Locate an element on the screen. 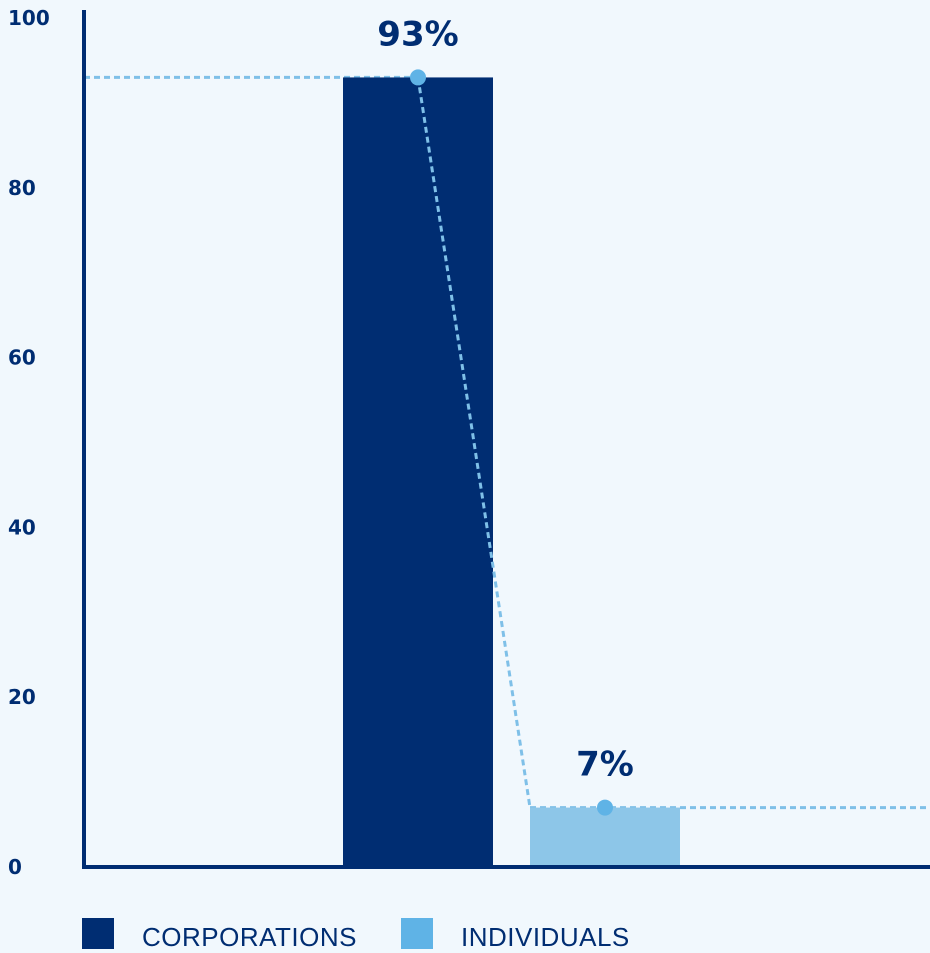 This screenshot has width=930, height=953. legend-item-corporations: CORPORATIONS is located at coordinates (219, 935).